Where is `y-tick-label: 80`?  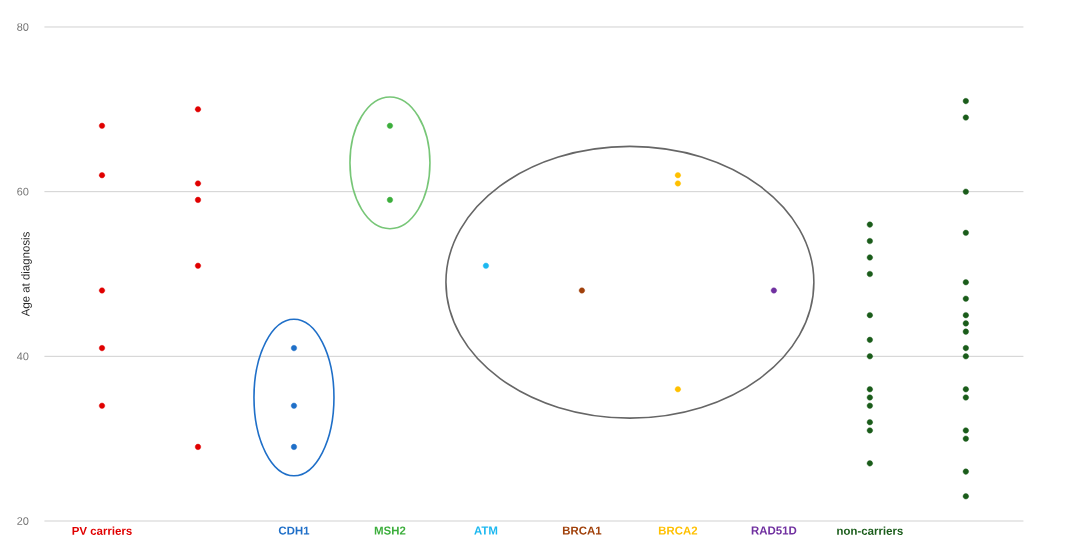
y-tick-label: 80 is located at coordinates (23, 27).